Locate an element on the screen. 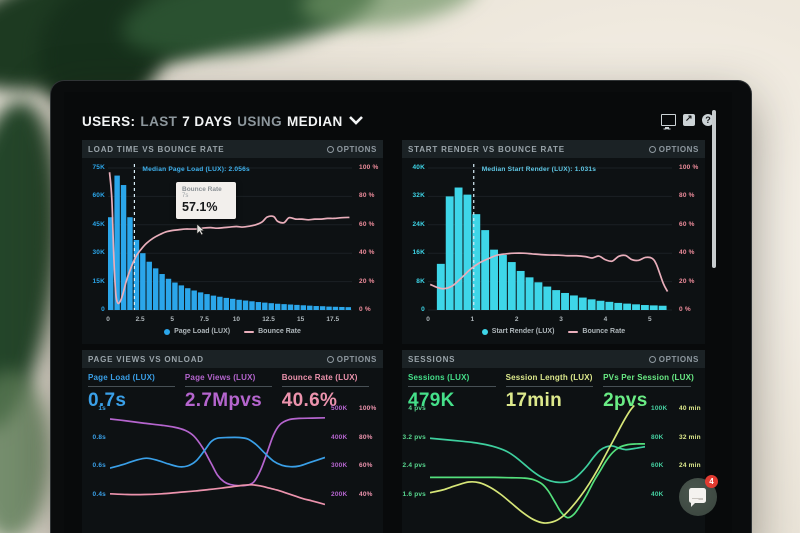  axis-tick: 80% is located at coordinates (366, 437).